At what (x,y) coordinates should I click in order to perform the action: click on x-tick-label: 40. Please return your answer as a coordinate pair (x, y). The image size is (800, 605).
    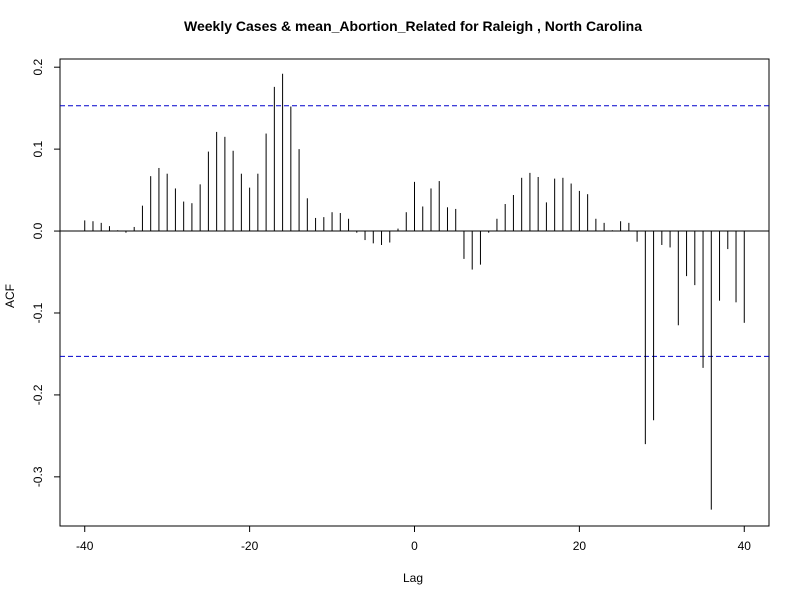
    Looking at the image, I should click on (745, 546).